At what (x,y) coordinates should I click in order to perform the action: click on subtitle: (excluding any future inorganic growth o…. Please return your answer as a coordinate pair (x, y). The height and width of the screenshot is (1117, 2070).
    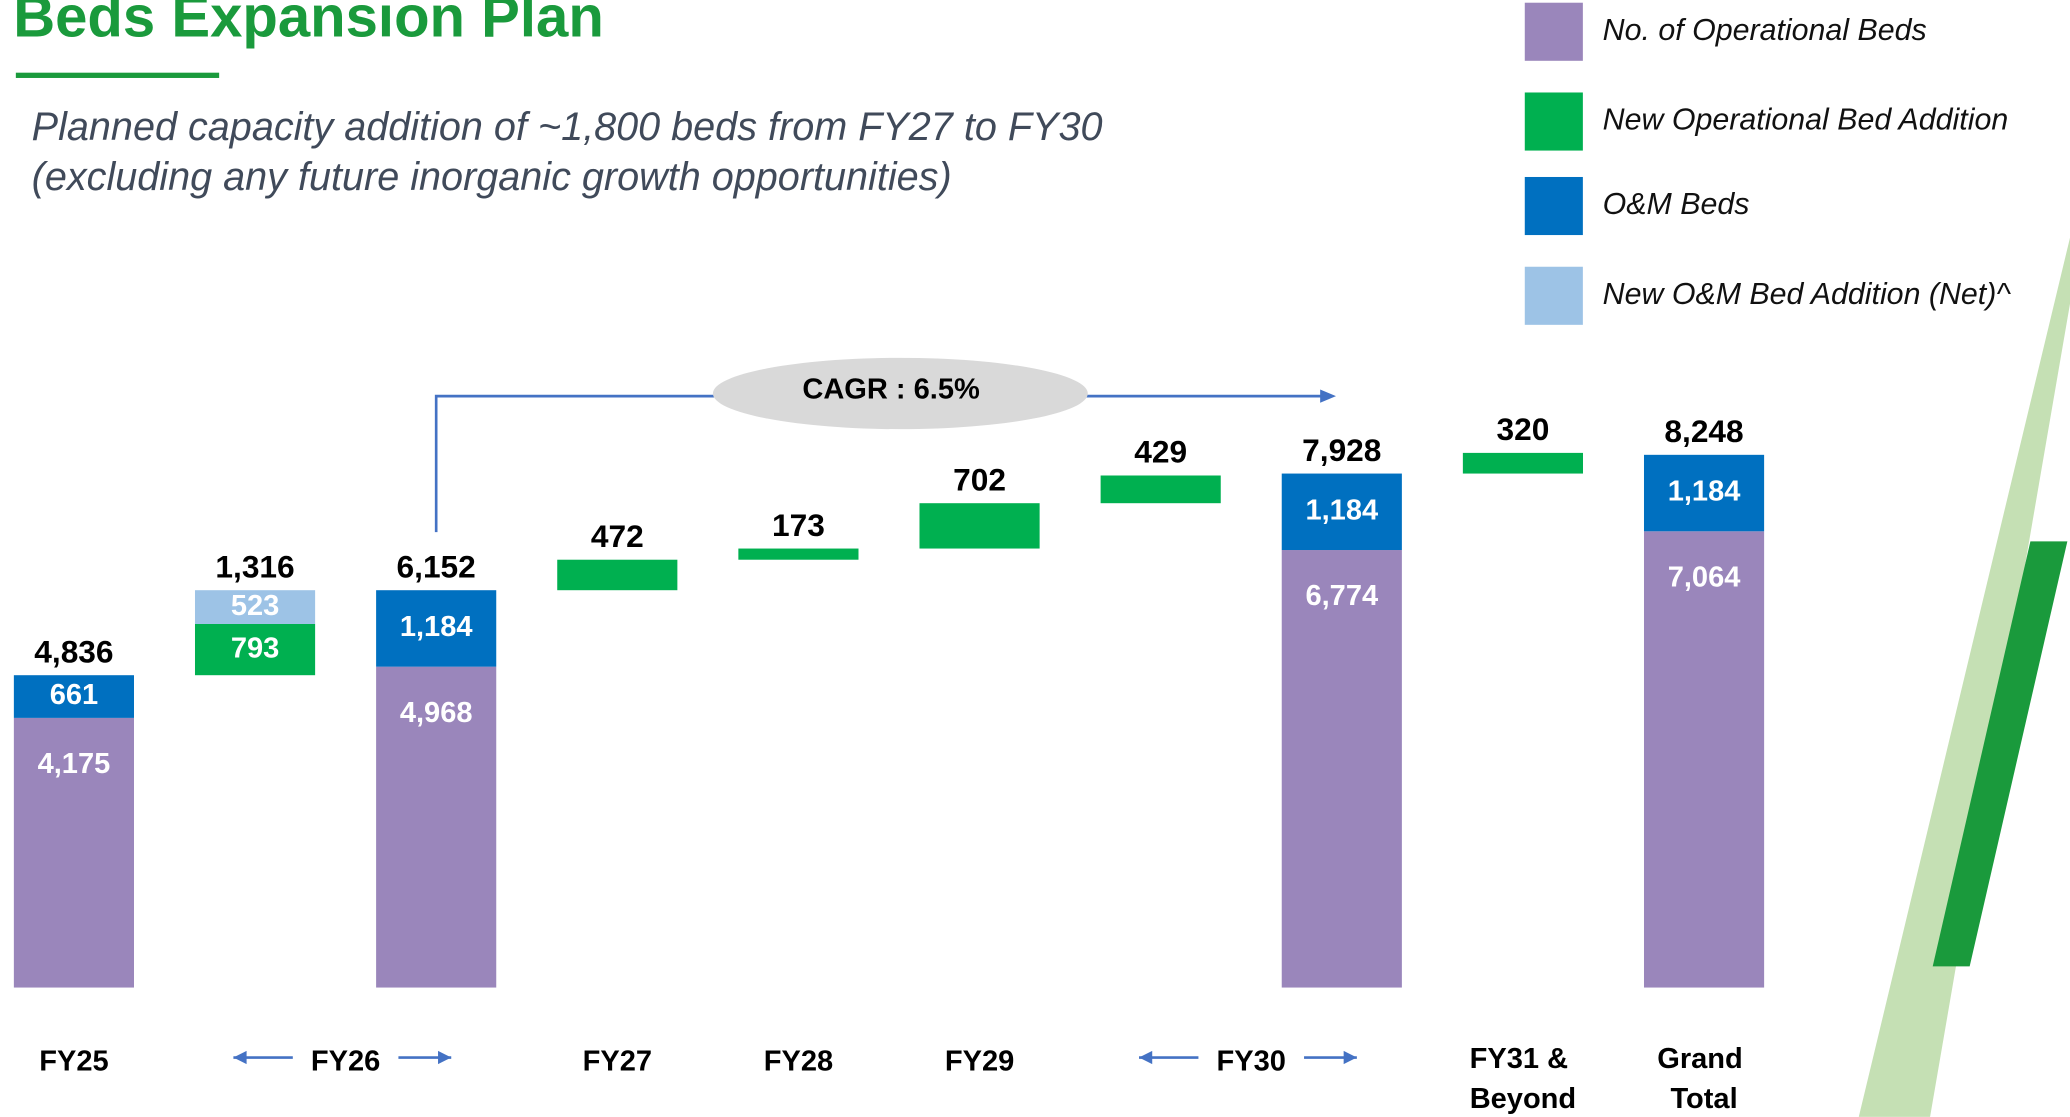
    Looking at the image, I should click on (492, 177).